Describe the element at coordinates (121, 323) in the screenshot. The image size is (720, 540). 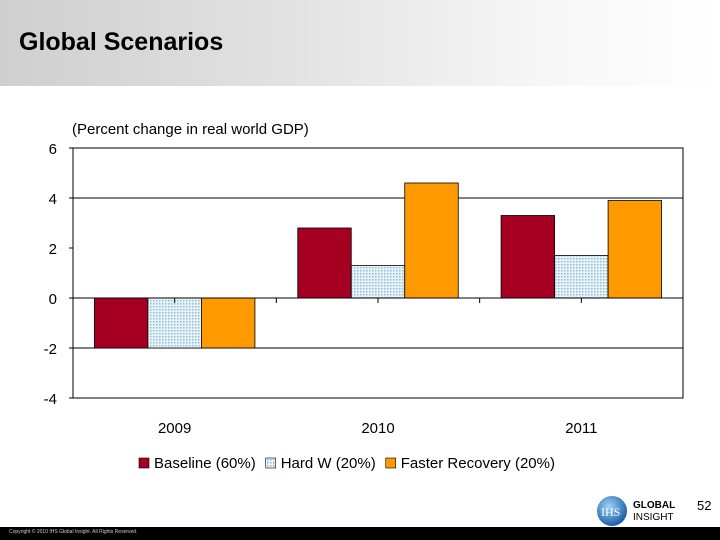
I see `bar-baseline-2009` at that location.